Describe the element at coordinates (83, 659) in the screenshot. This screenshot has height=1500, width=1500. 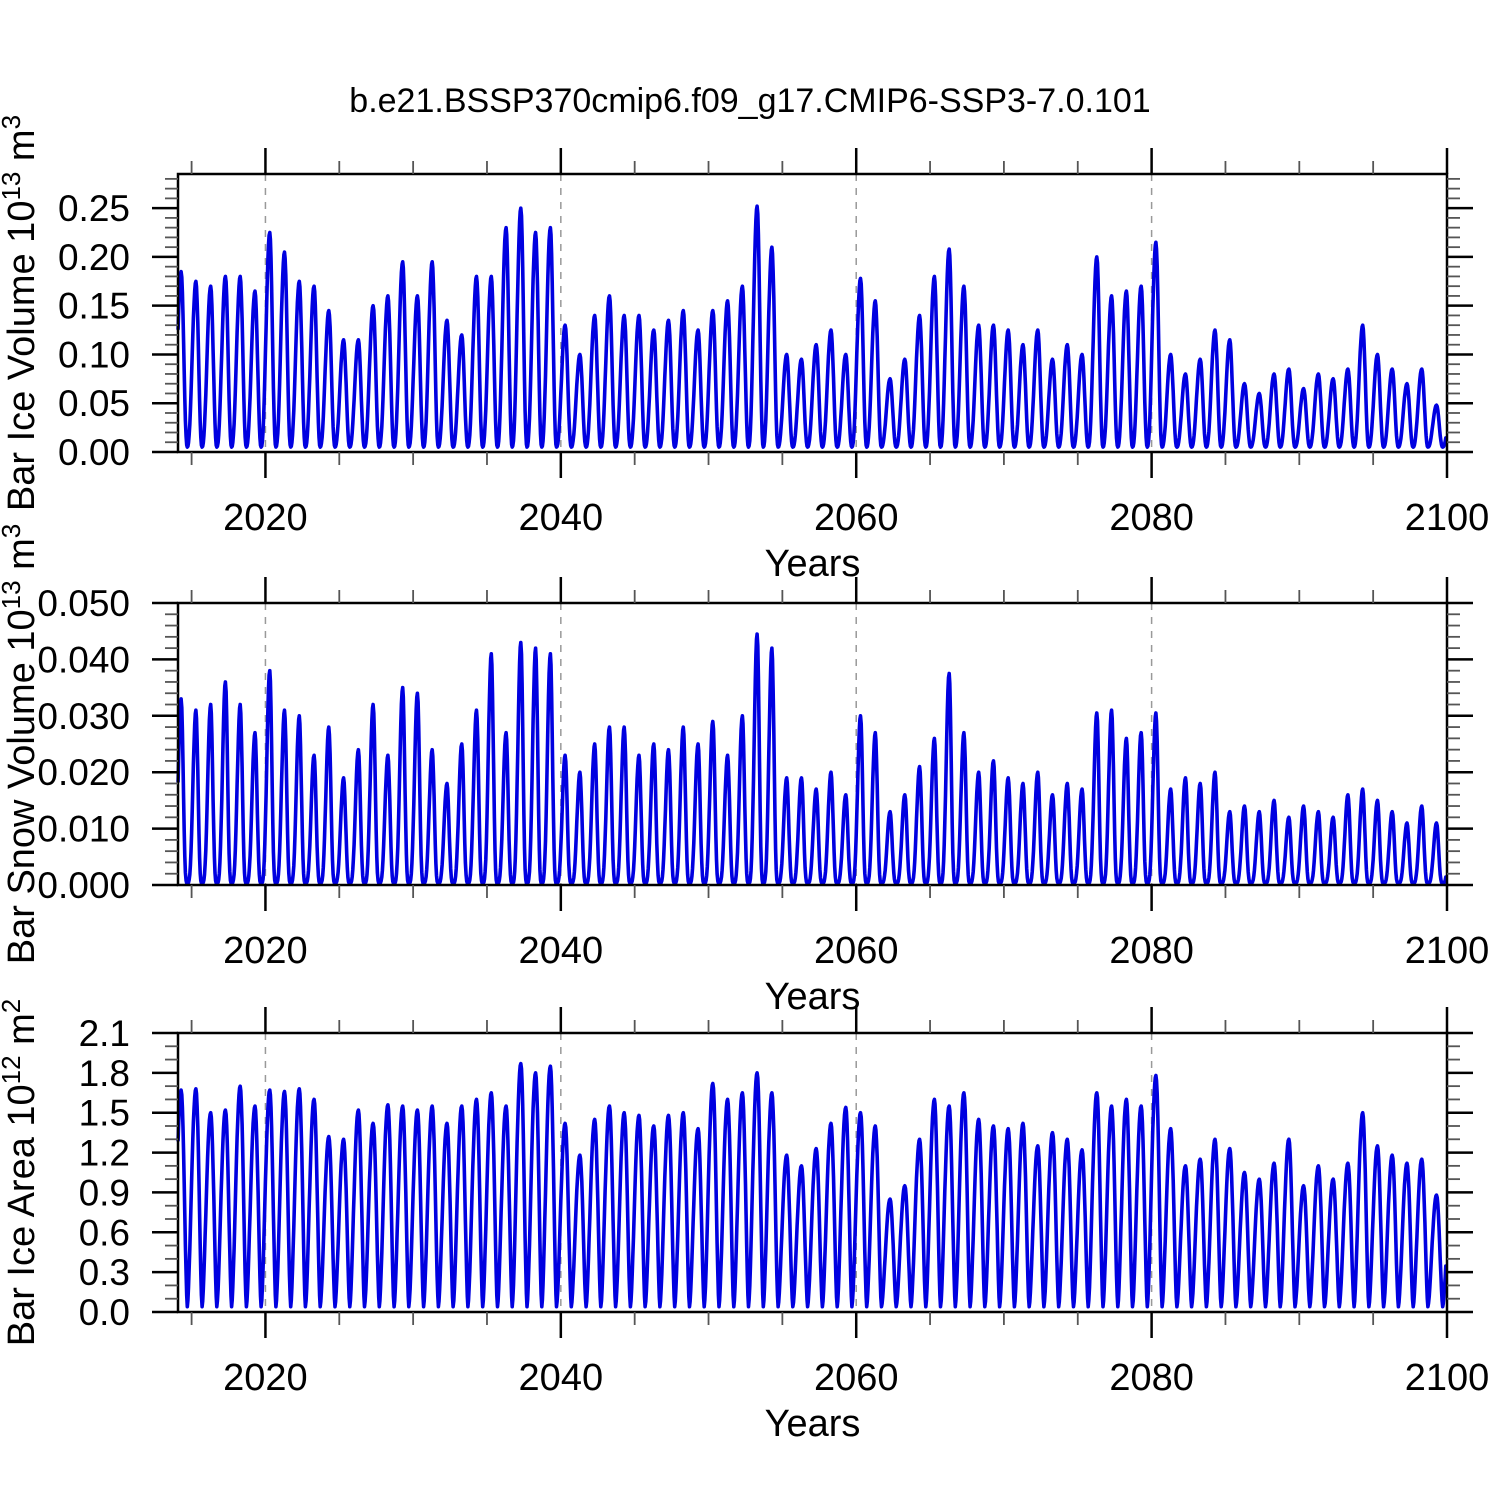
I see `y-tick-label: 0.040` at that location.